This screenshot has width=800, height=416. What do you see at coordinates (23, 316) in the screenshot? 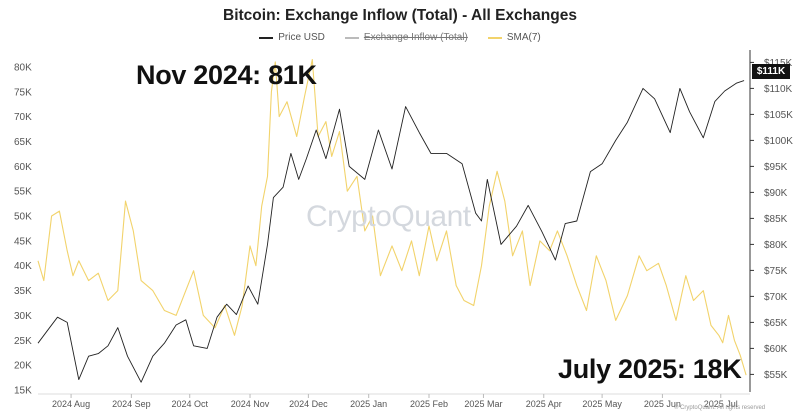
I see `y-left-tick-label: 30K` at bounding box center [23, 316].